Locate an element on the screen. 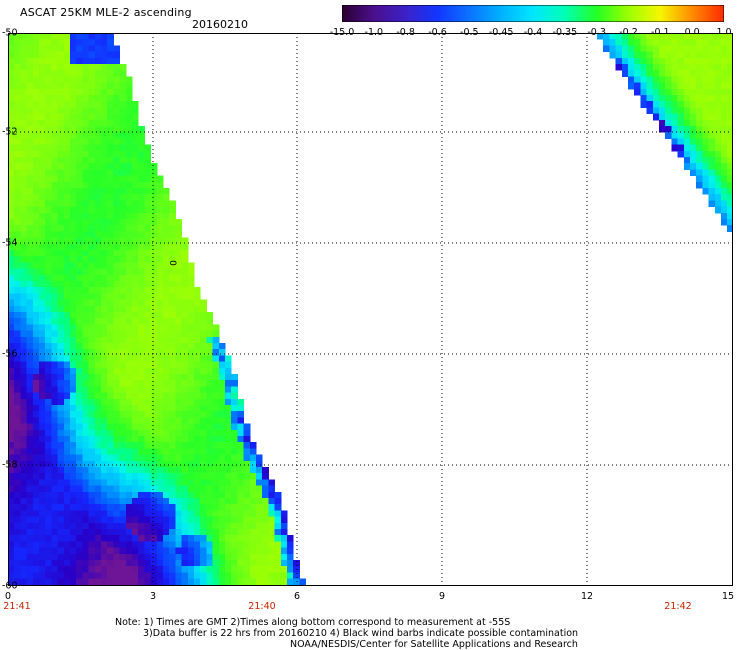 Image resolution: width=740 pixels, height=650 pixels. longitude-label: 0 is located at coordinates (8, 596).